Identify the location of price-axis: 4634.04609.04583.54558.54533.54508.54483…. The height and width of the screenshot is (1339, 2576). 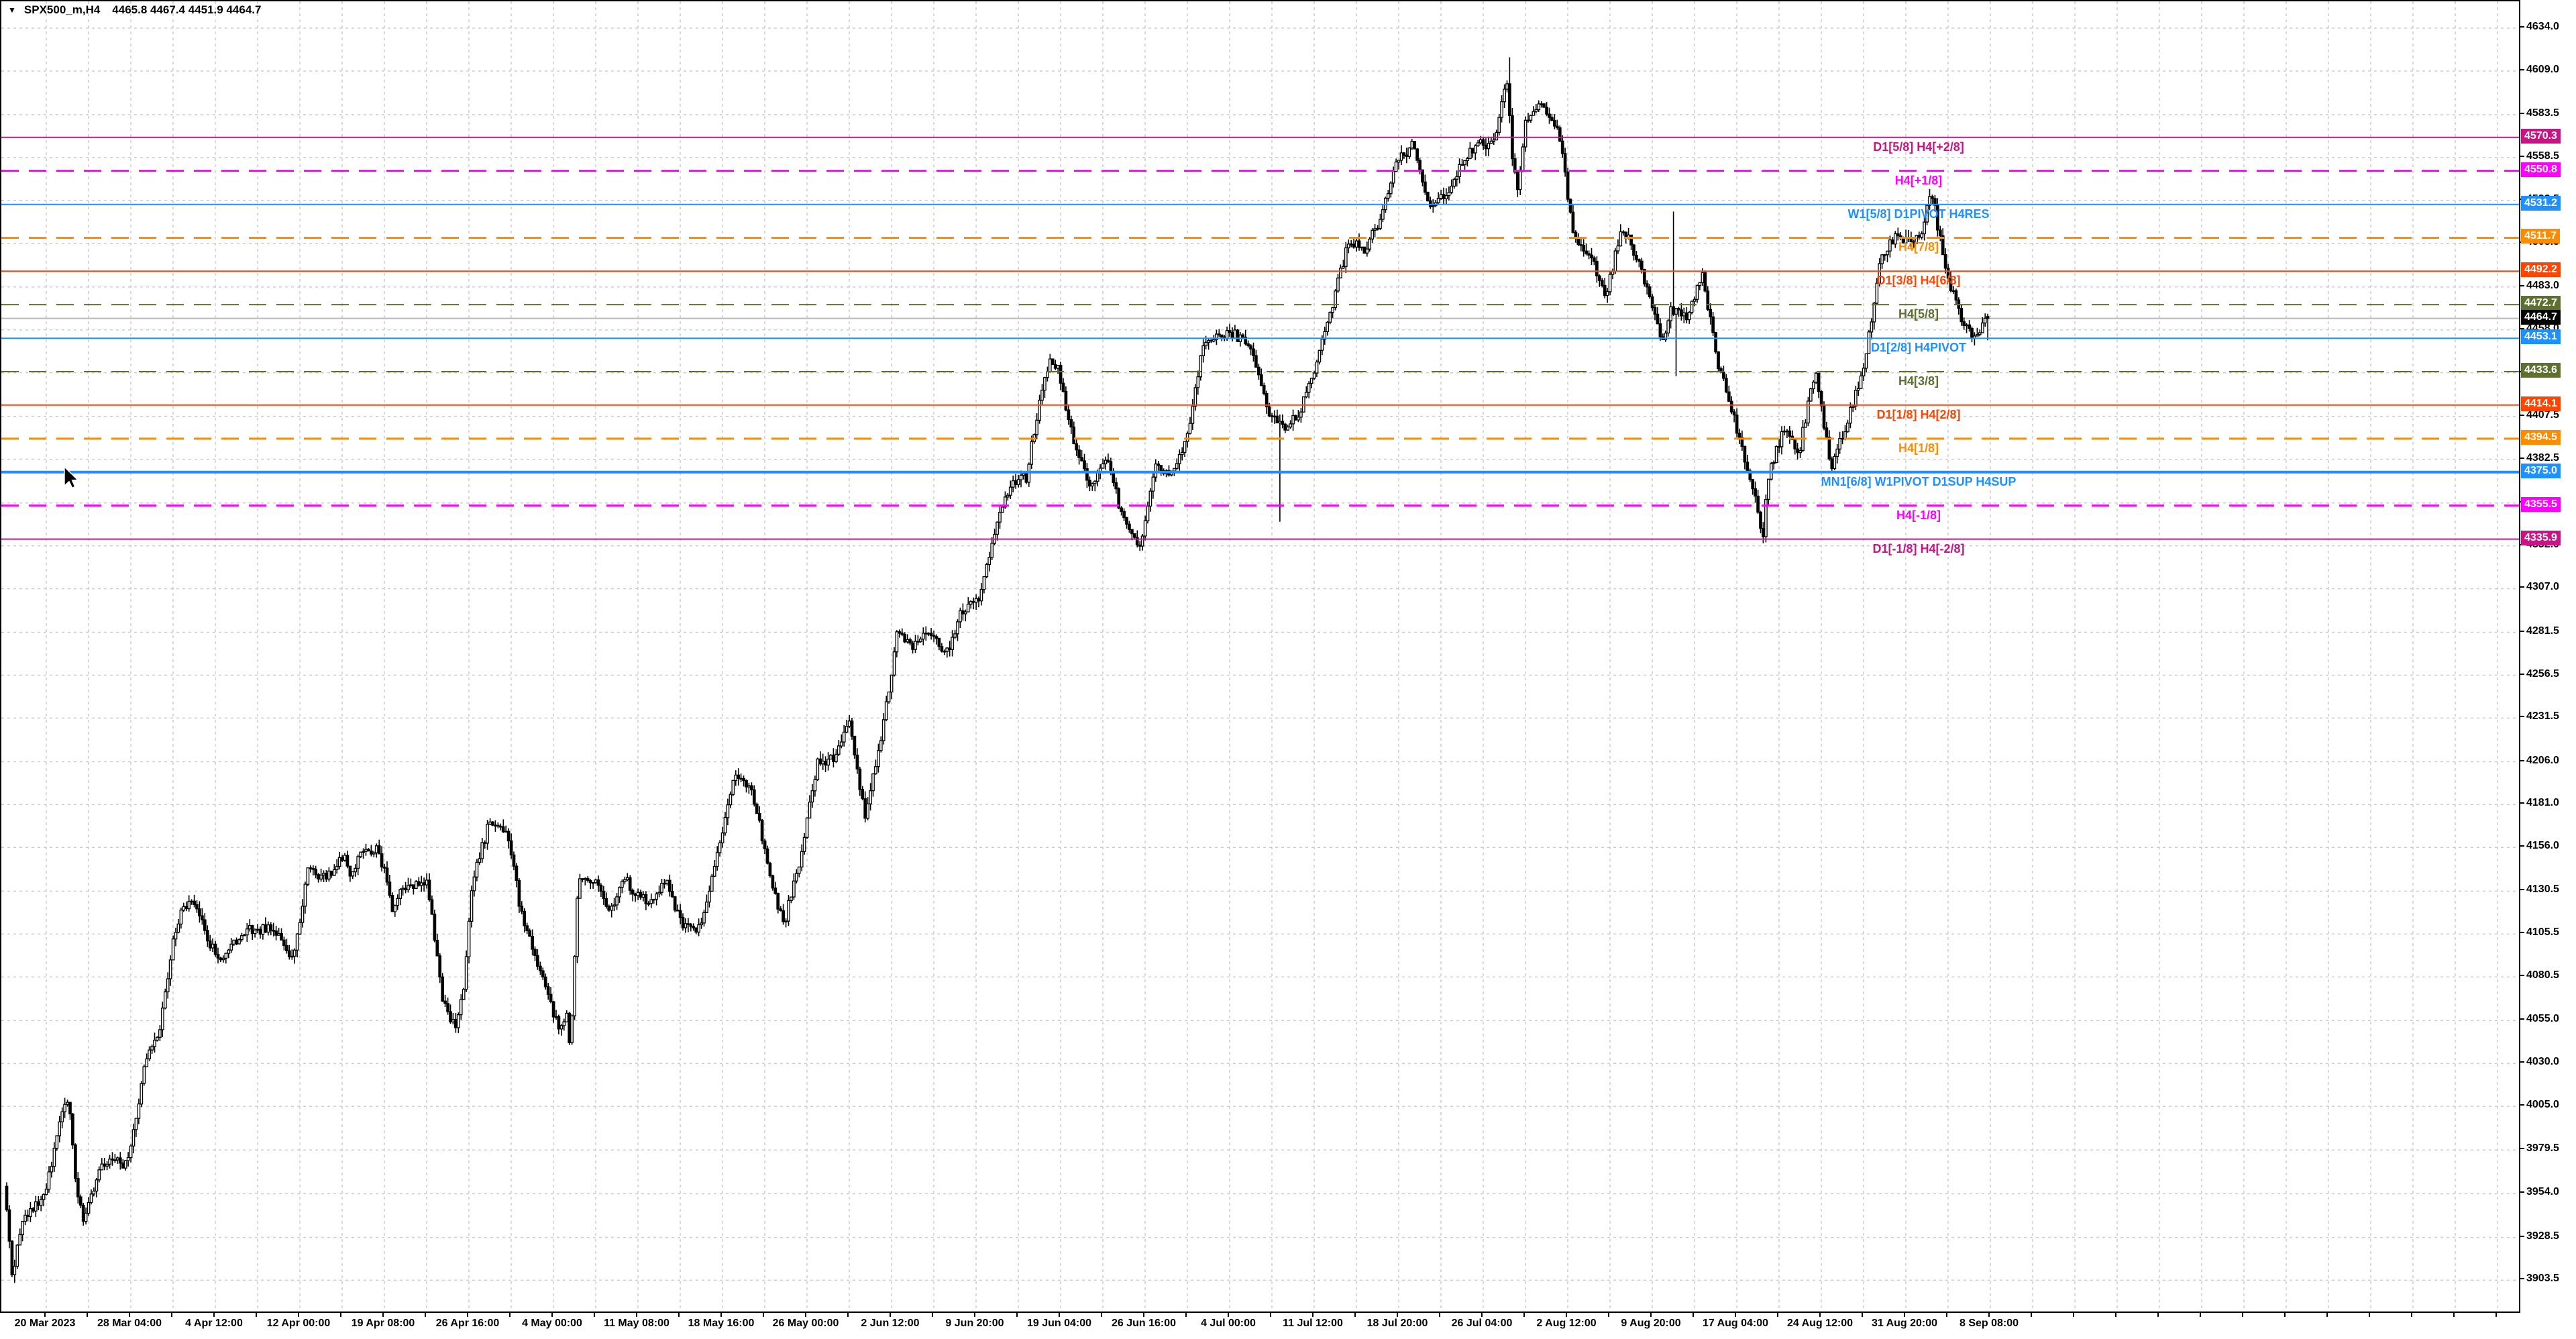
(2548, 656).